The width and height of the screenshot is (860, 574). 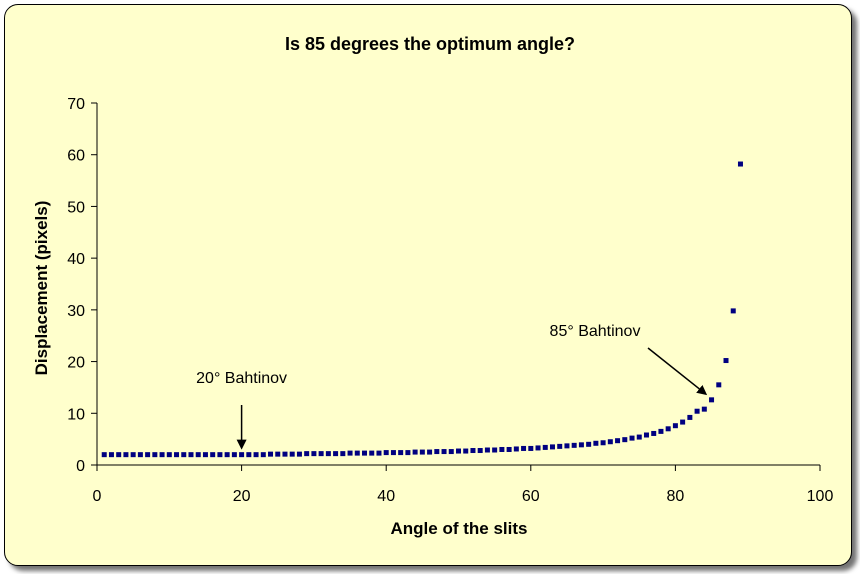 I want to click on y-tick-label: 20, so click(x=76, y=363).